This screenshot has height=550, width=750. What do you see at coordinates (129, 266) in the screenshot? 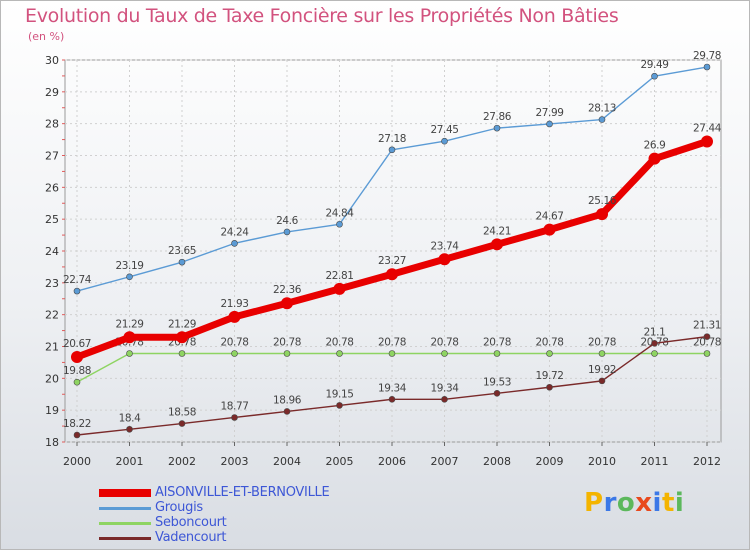
I see `data-label: 23.19` at bounding box center [129, 266].